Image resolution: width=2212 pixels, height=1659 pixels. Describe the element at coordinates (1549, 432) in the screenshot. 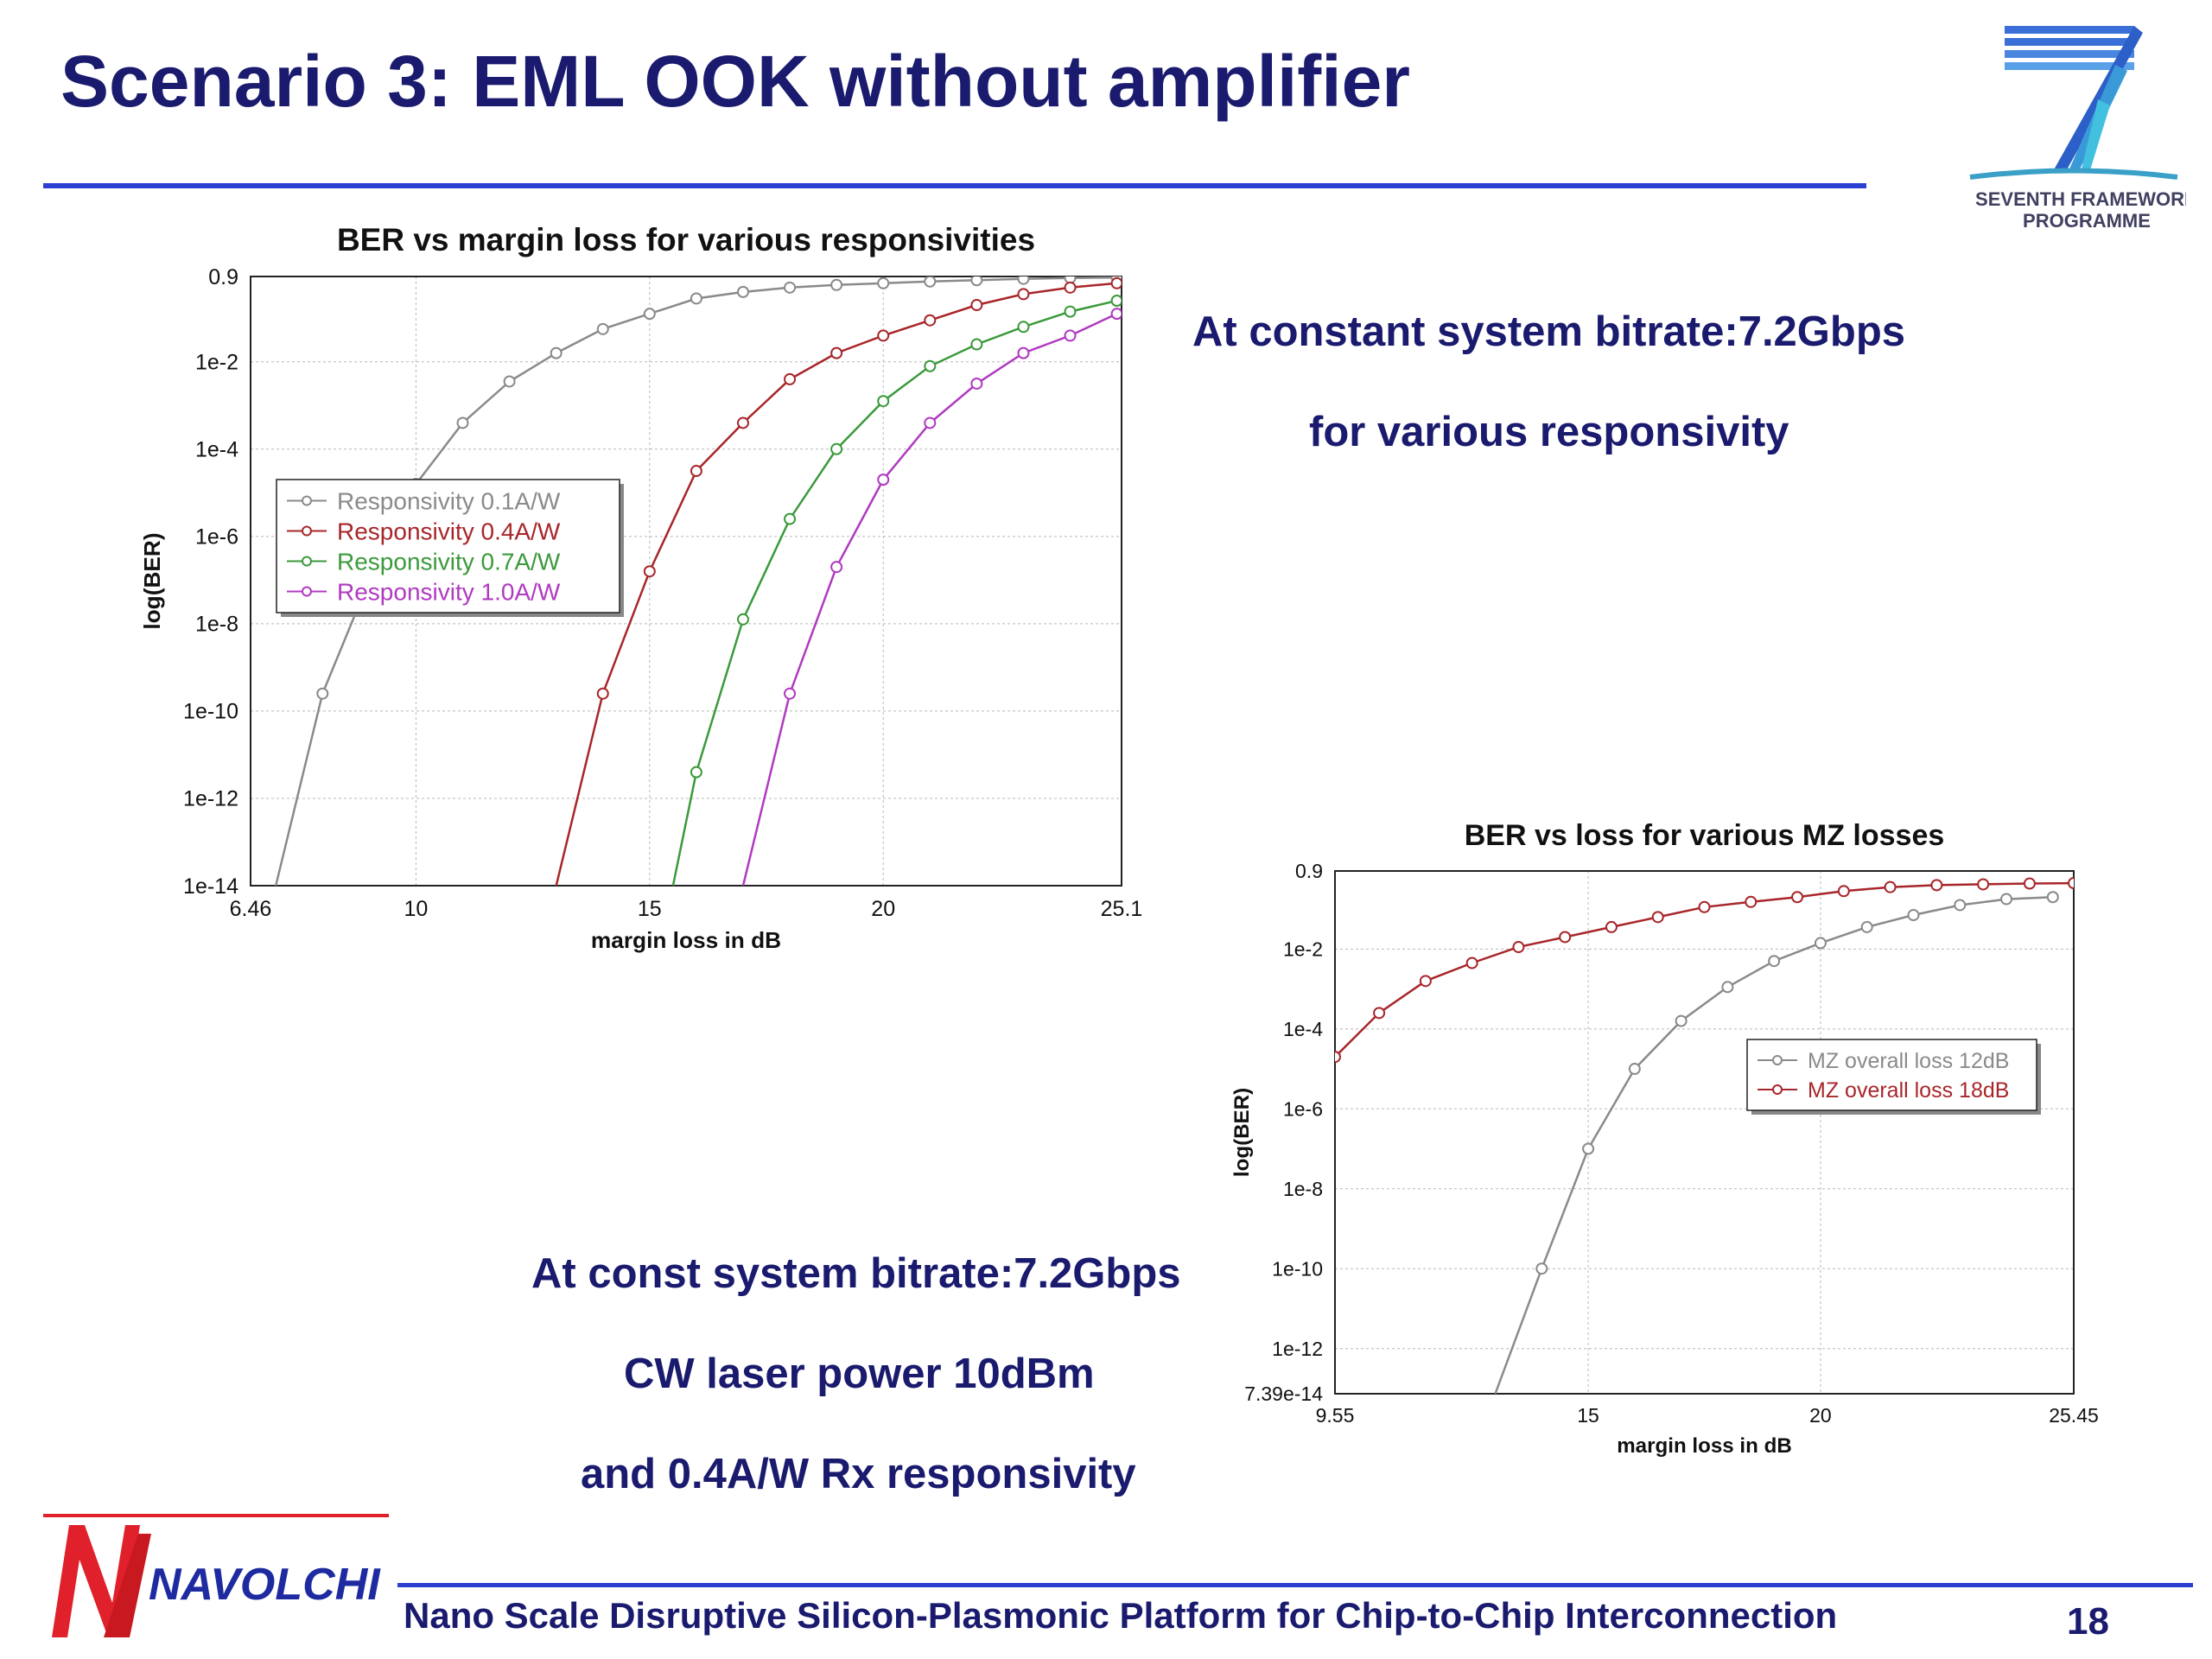

I see `note-various-responsivity: for various responsivity` at that location.